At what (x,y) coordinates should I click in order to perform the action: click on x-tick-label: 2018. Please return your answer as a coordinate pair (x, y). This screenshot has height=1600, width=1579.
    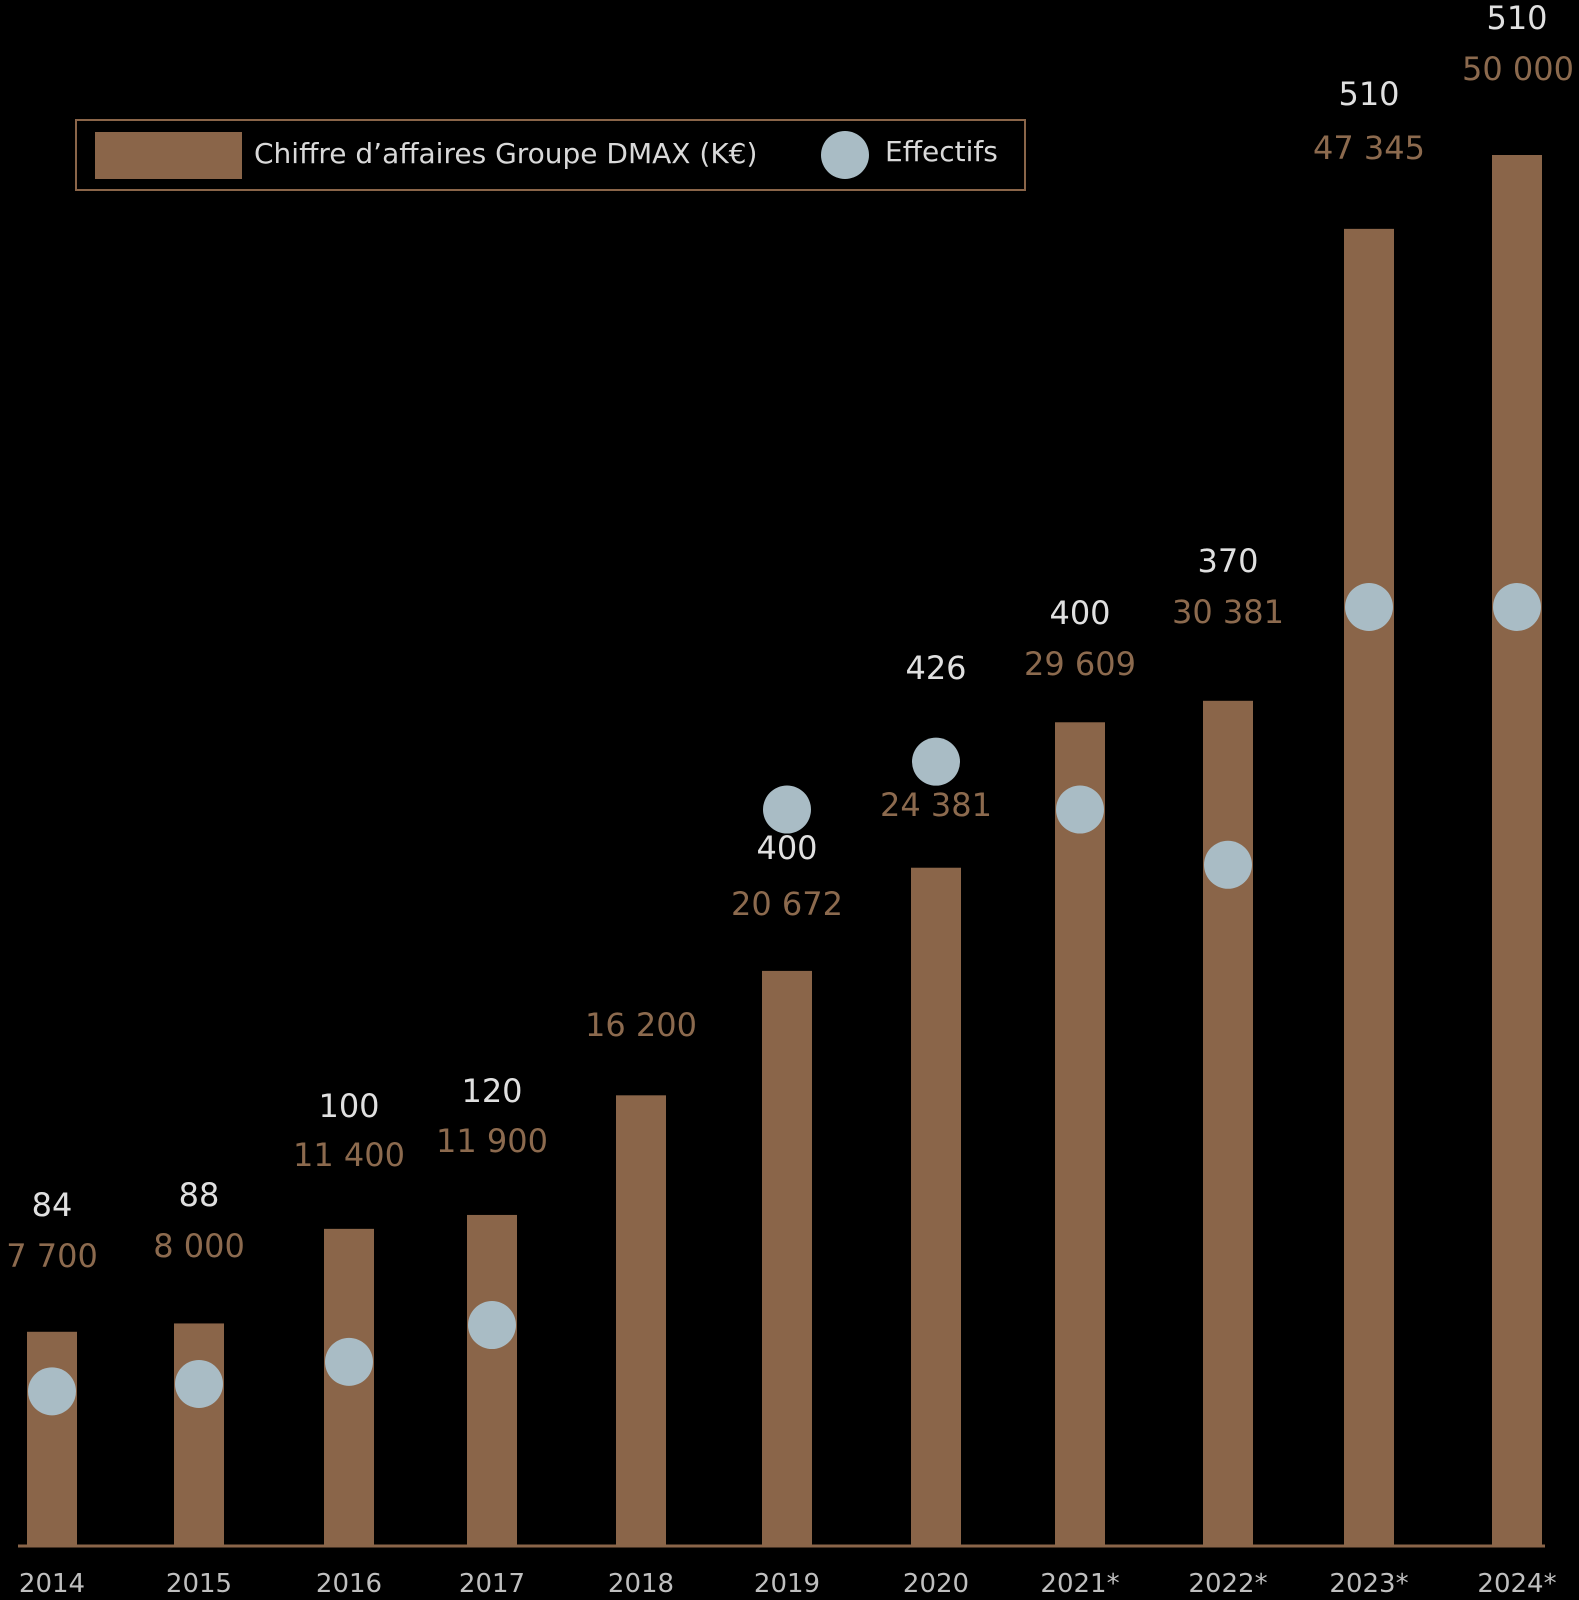
    Looking at the image, I should click on (641, 1584).